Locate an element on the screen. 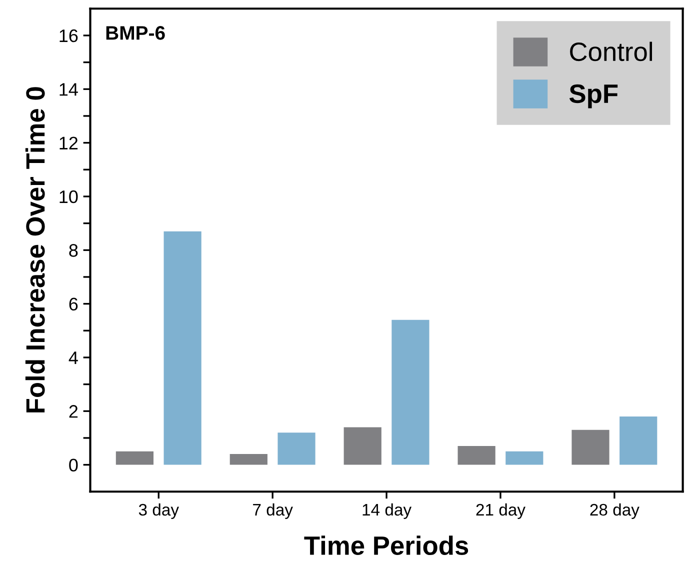 The height and width of the screenshot is (575, 689). y-tick-label: 0 is located at coordinates (73, 465).